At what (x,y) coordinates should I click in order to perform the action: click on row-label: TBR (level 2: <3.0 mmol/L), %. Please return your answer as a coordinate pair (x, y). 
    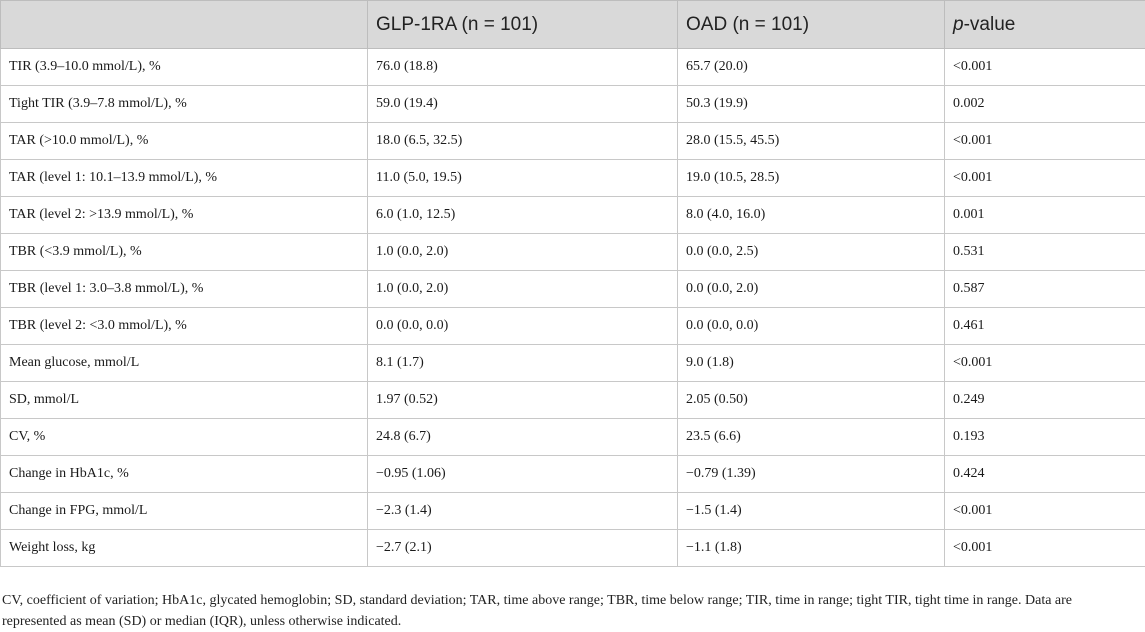
    Looking at the image, I should click on (184, 326).